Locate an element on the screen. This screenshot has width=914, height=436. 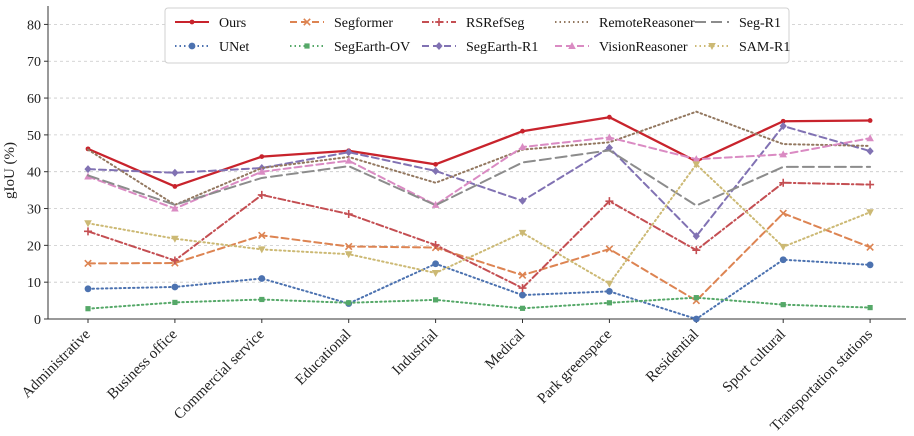
series-segearth-ov is located at coordinates (479, 303).